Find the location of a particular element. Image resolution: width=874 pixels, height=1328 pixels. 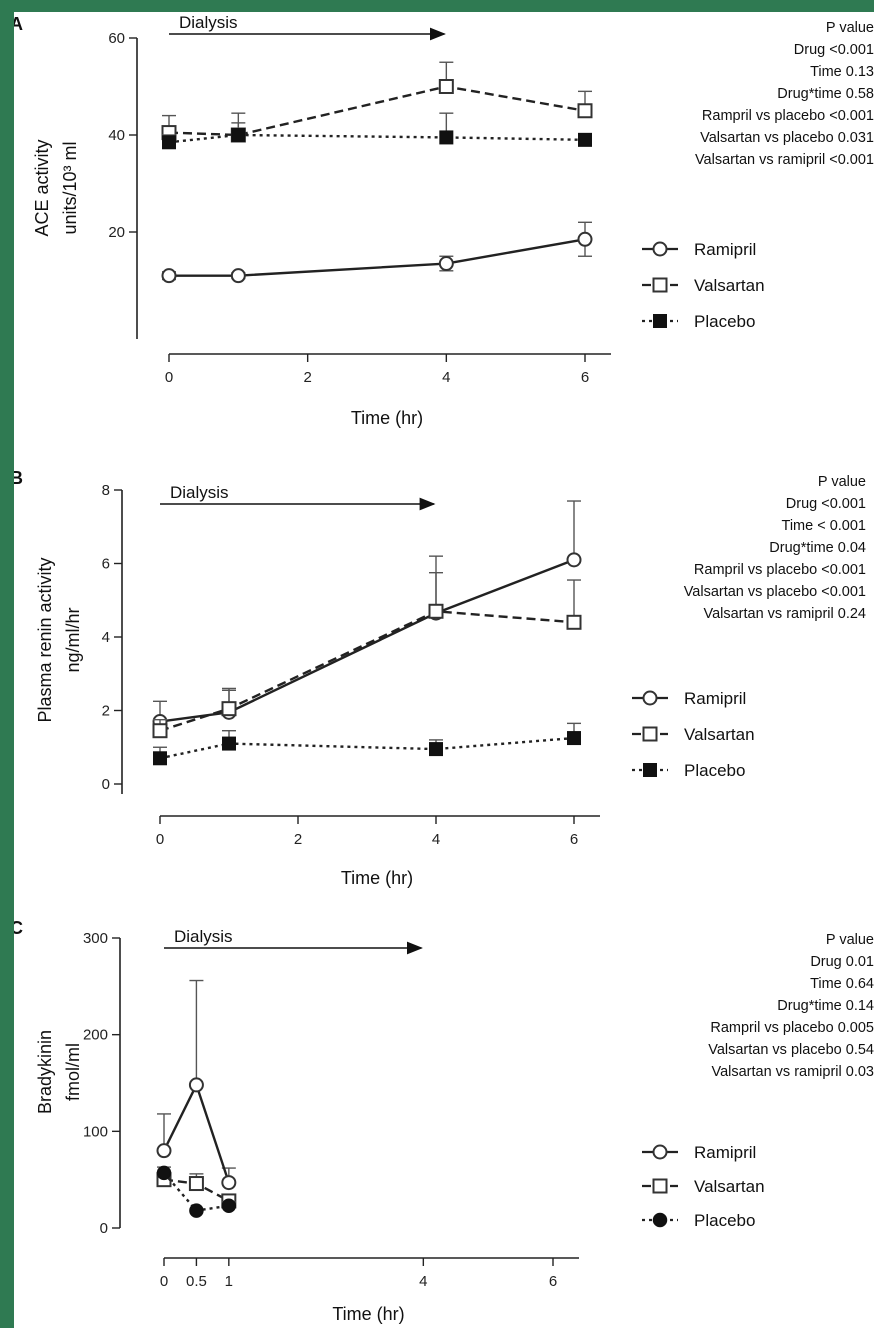

x-tick-label: 2 is located at coordinates (307, 377).